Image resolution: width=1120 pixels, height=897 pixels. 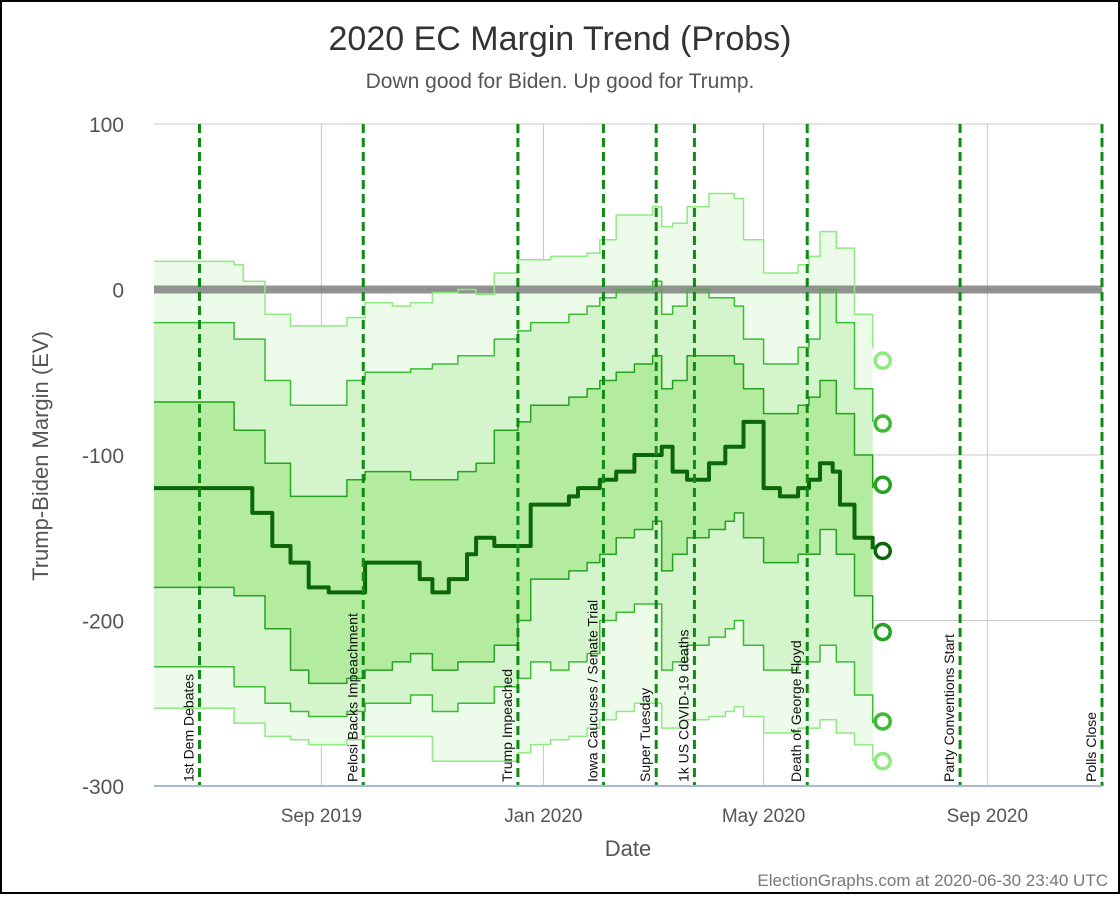 What do you see at coordinates (882, 360) in the screenshot?
I see `end-marker-upper-outer` at bounding box center [882, 360].